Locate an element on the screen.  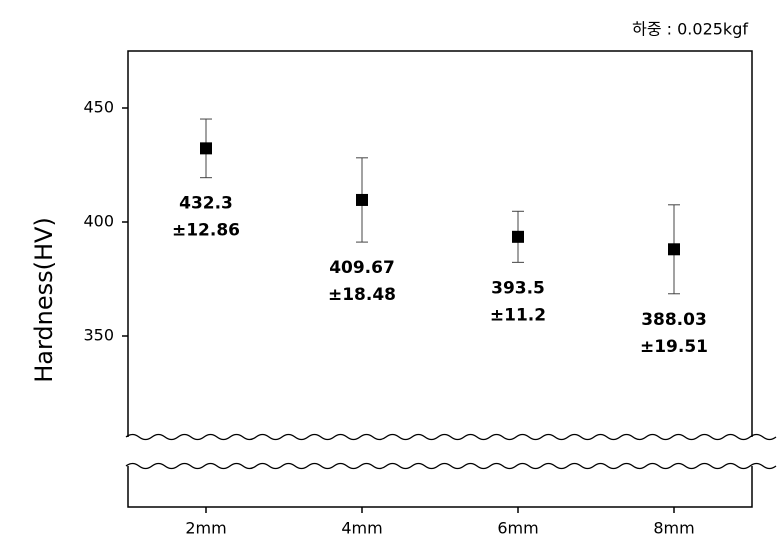
data-label: 409.67 is located at coordinates (362, 268).